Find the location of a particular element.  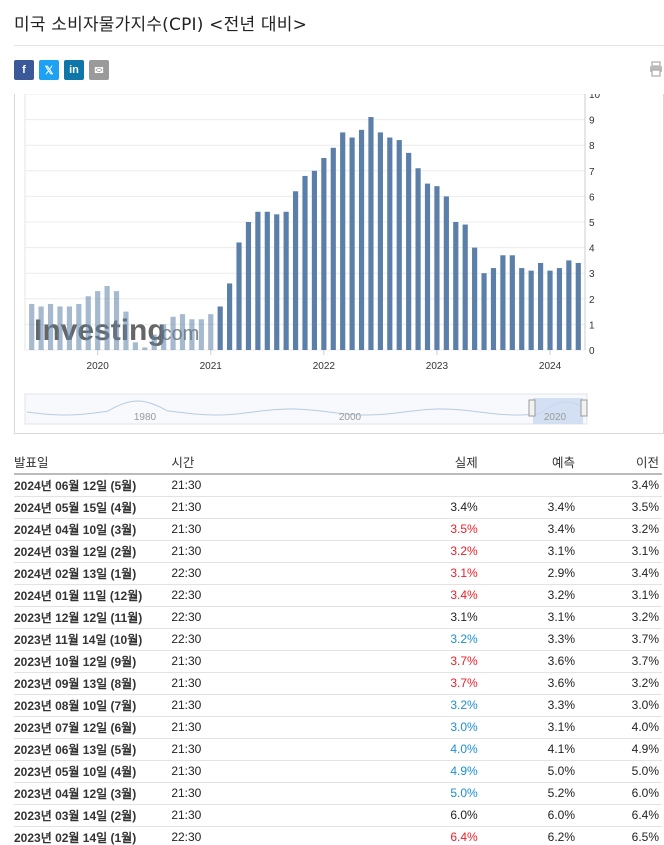

navigator-left-handle is located at coordinates (532, 408).